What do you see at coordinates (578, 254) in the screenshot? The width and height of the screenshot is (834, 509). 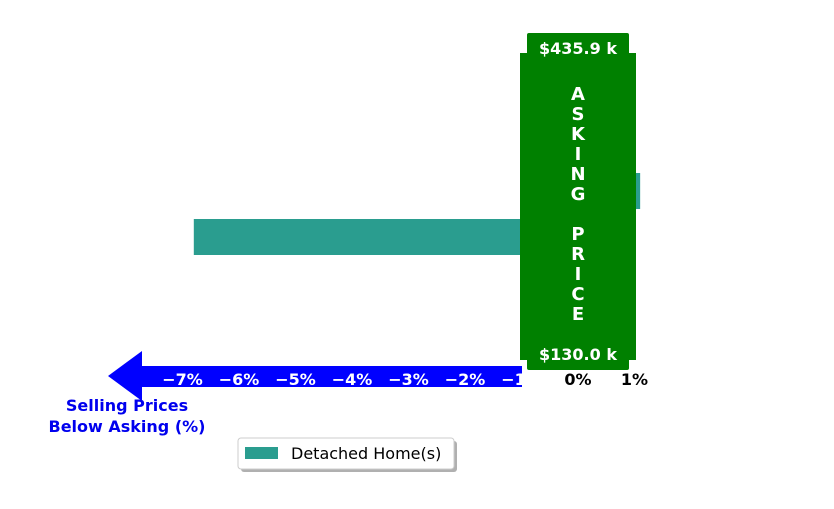 I see `asking-price-letter: R` at bounding box center [578, 254].